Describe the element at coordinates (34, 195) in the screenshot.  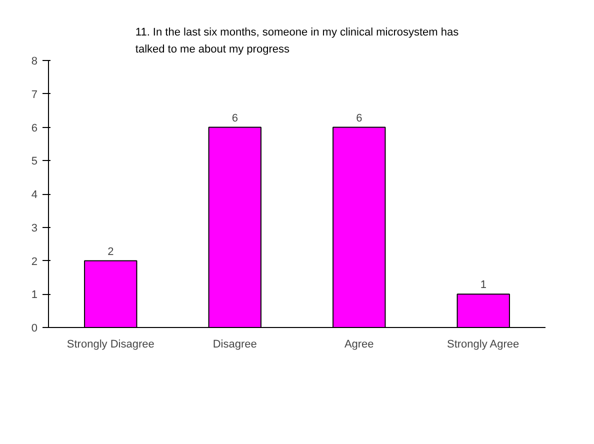
I see `y-tick-label: 4` at that location.